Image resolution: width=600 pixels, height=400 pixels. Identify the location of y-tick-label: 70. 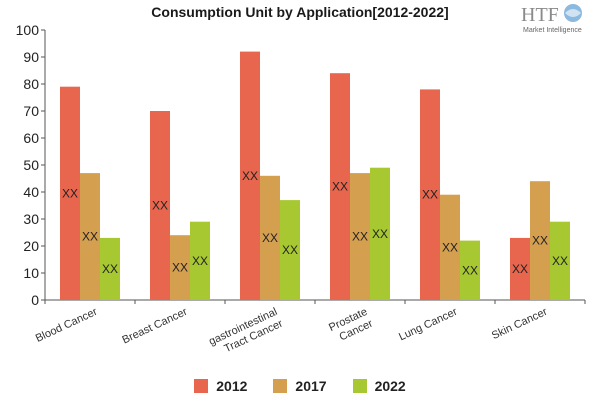
(31, 111).